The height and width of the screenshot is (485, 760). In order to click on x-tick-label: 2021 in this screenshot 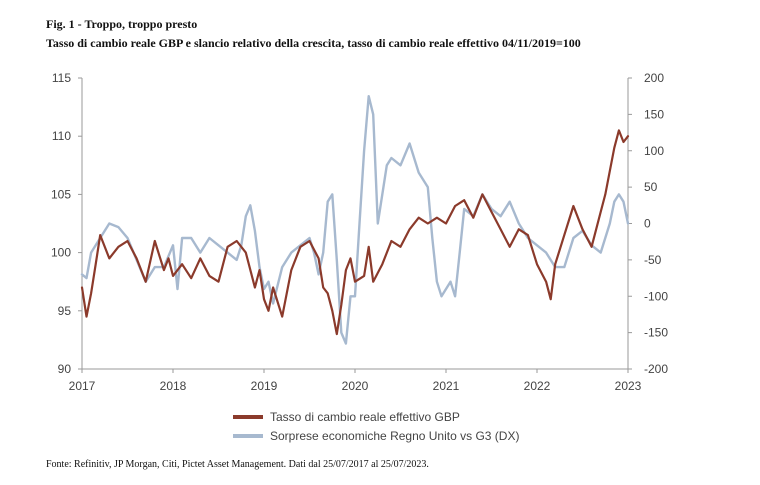, I will do `click(446, 386)`.